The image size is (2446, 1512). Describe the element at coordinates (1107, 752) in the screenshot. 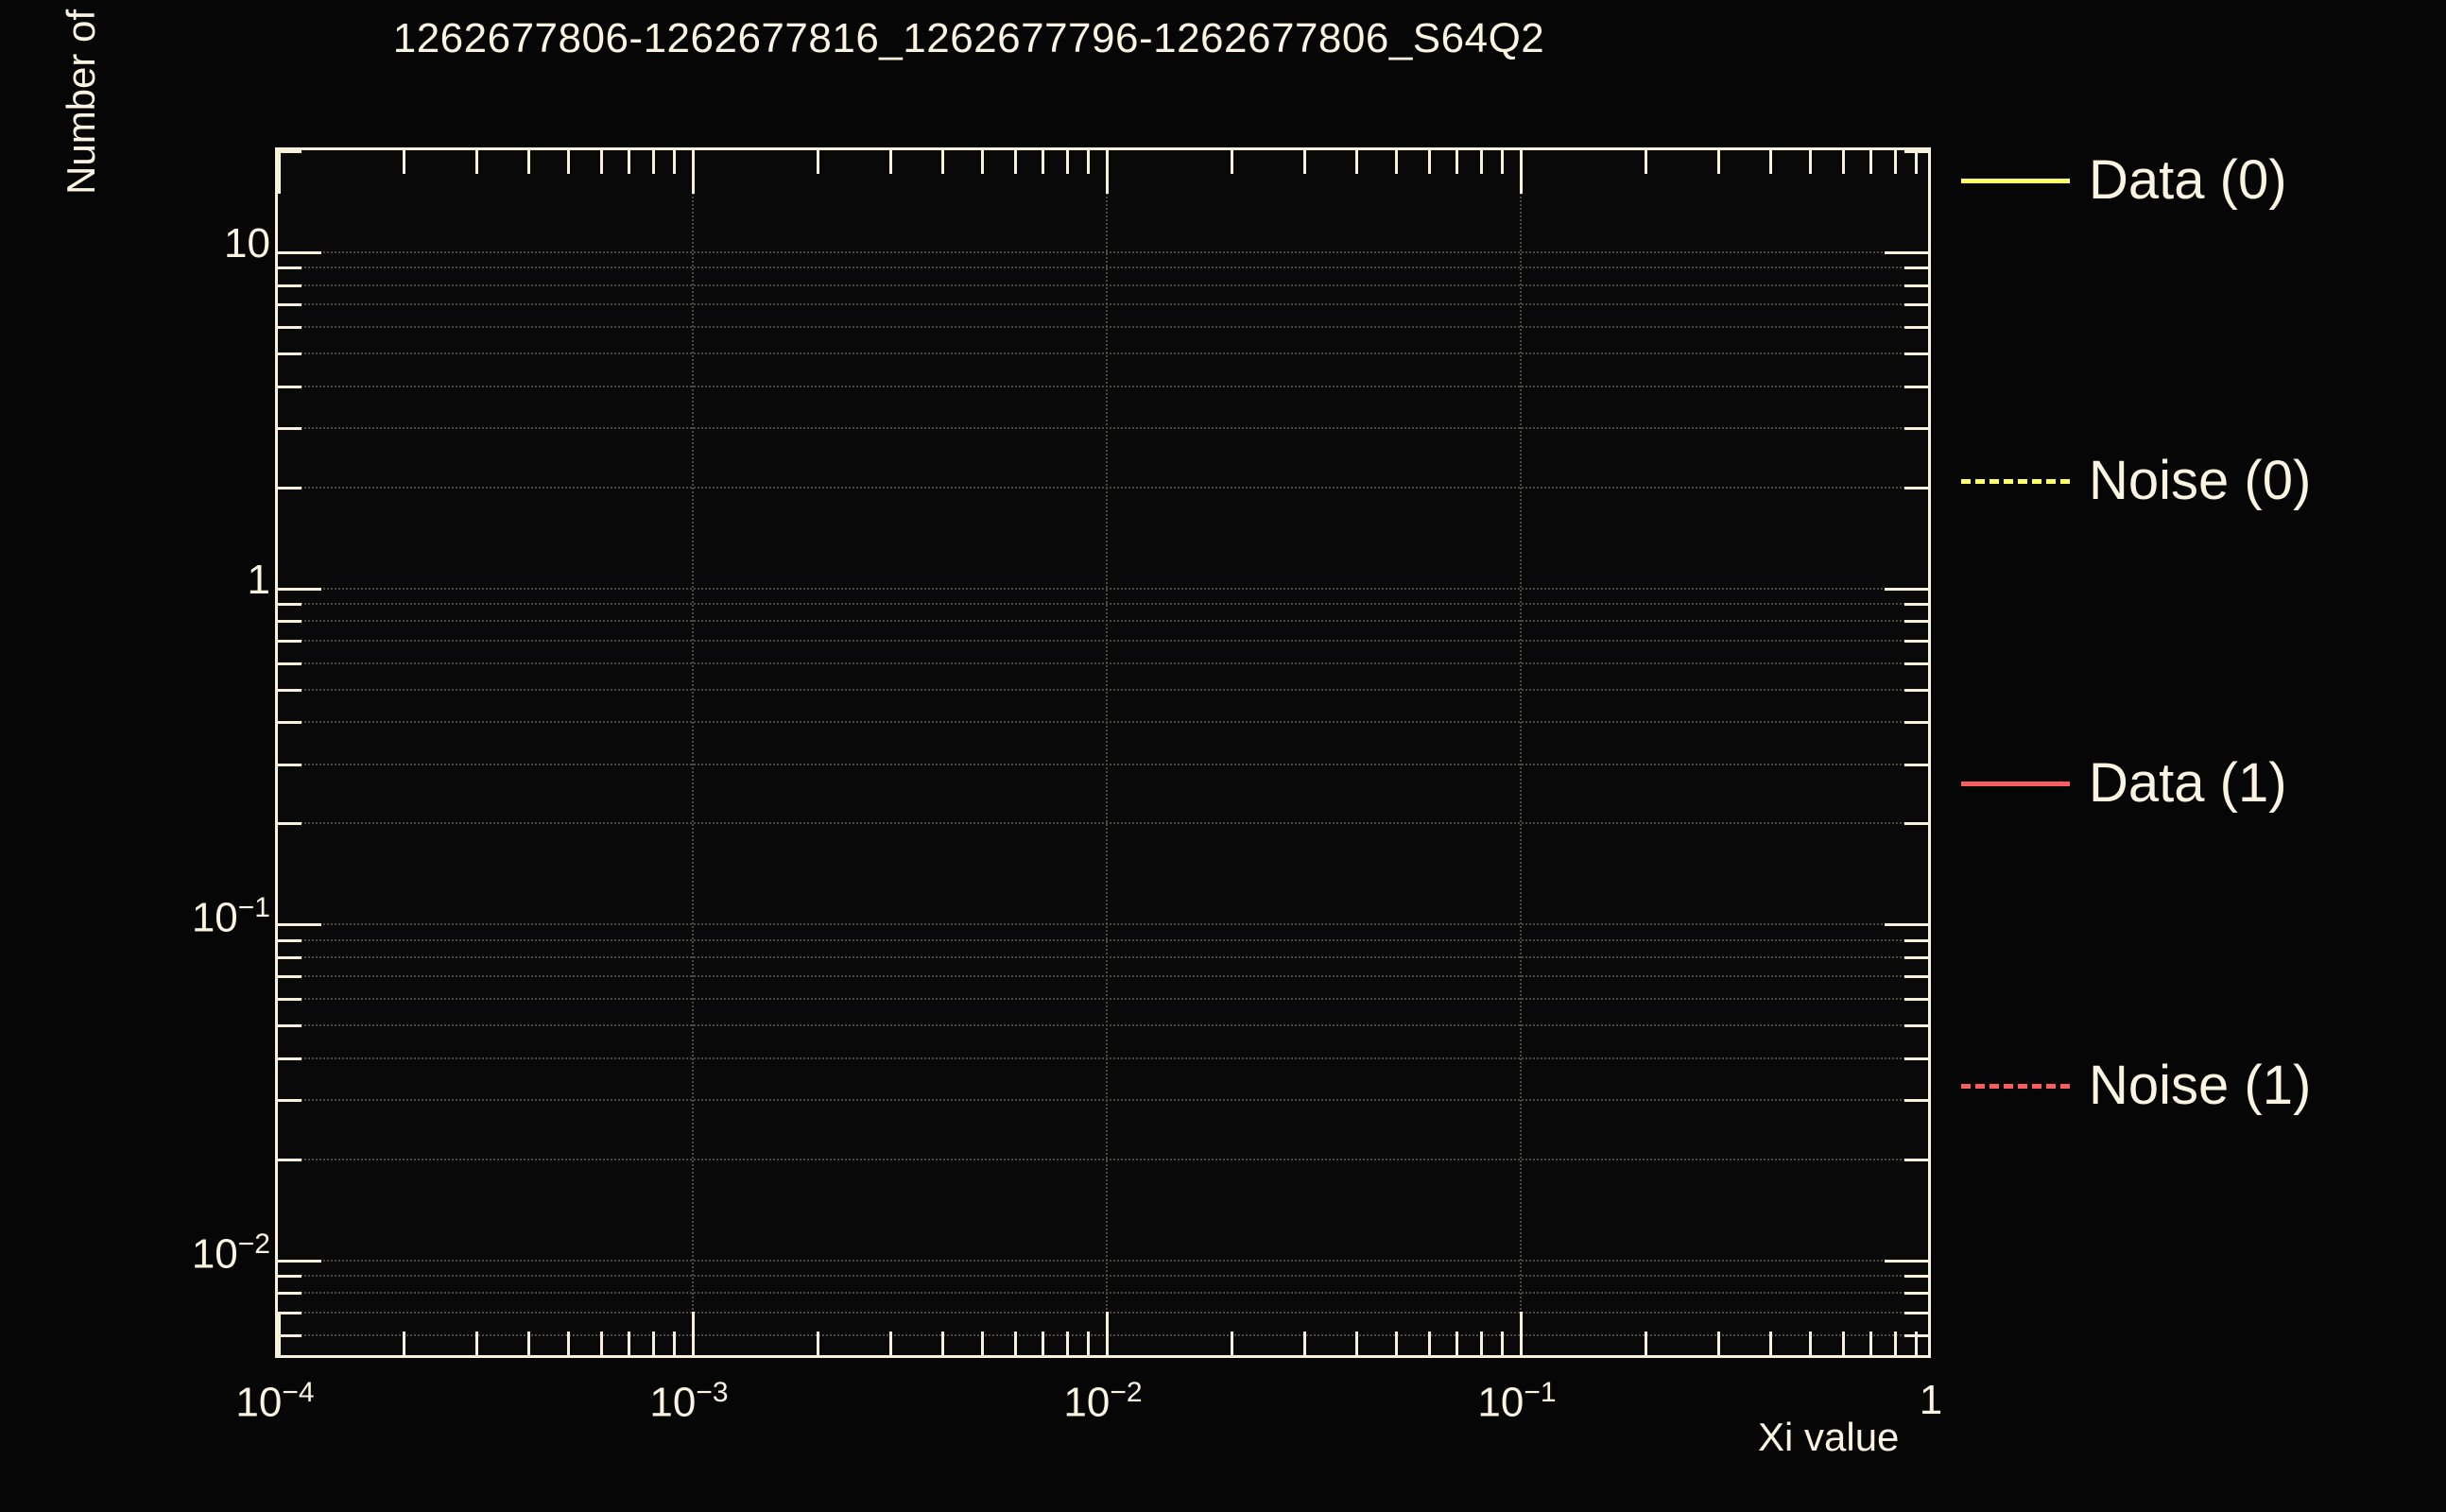

I see `grid-line-vertical` at that location.